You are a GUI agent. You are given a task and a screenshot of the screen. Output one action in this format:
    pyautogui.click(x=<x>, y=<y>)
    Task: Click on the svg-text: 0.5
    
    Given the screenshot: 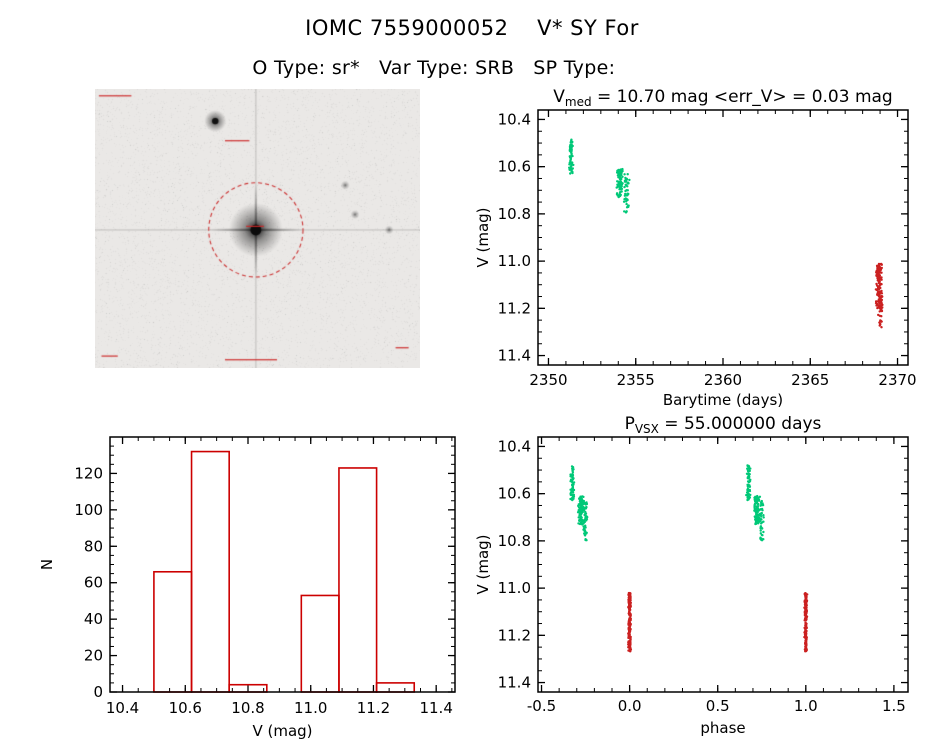 What is the action you would take?
    pyautogui.click(x=718, y=706)
    